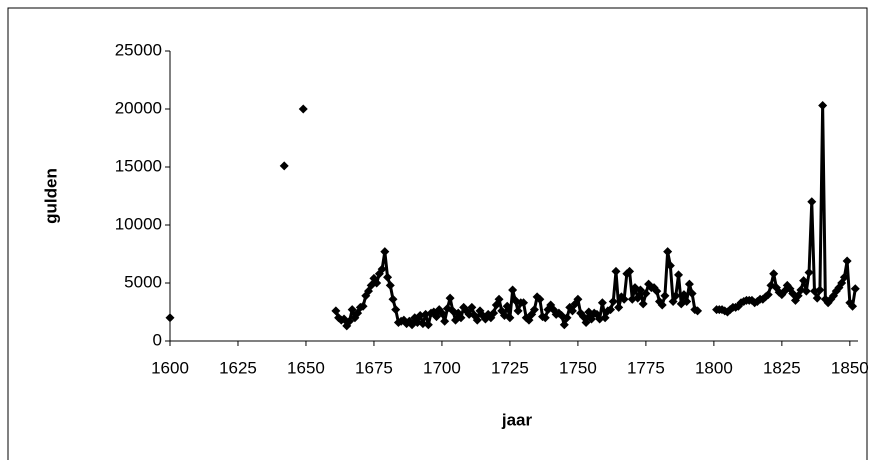  What do you see at coordinates (138, 107) in the screenshot?
I see `y-tick-label: 20000` at bounding box center [138, 107].